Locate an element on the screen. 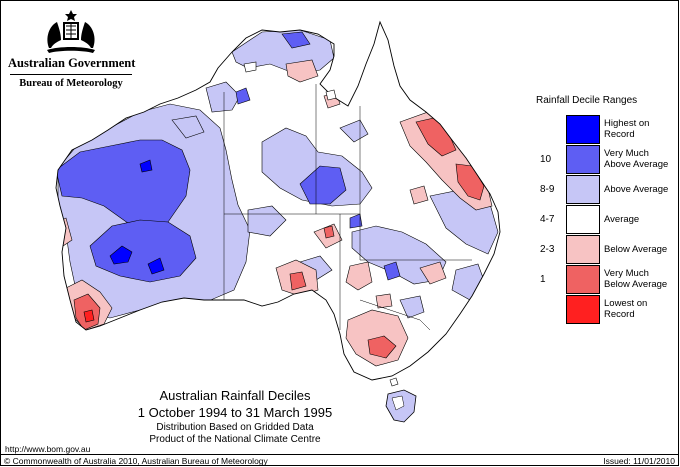 This screenshot has width=680, height=467. legend-label: Highest on Record is located at coordinates (626, 129).